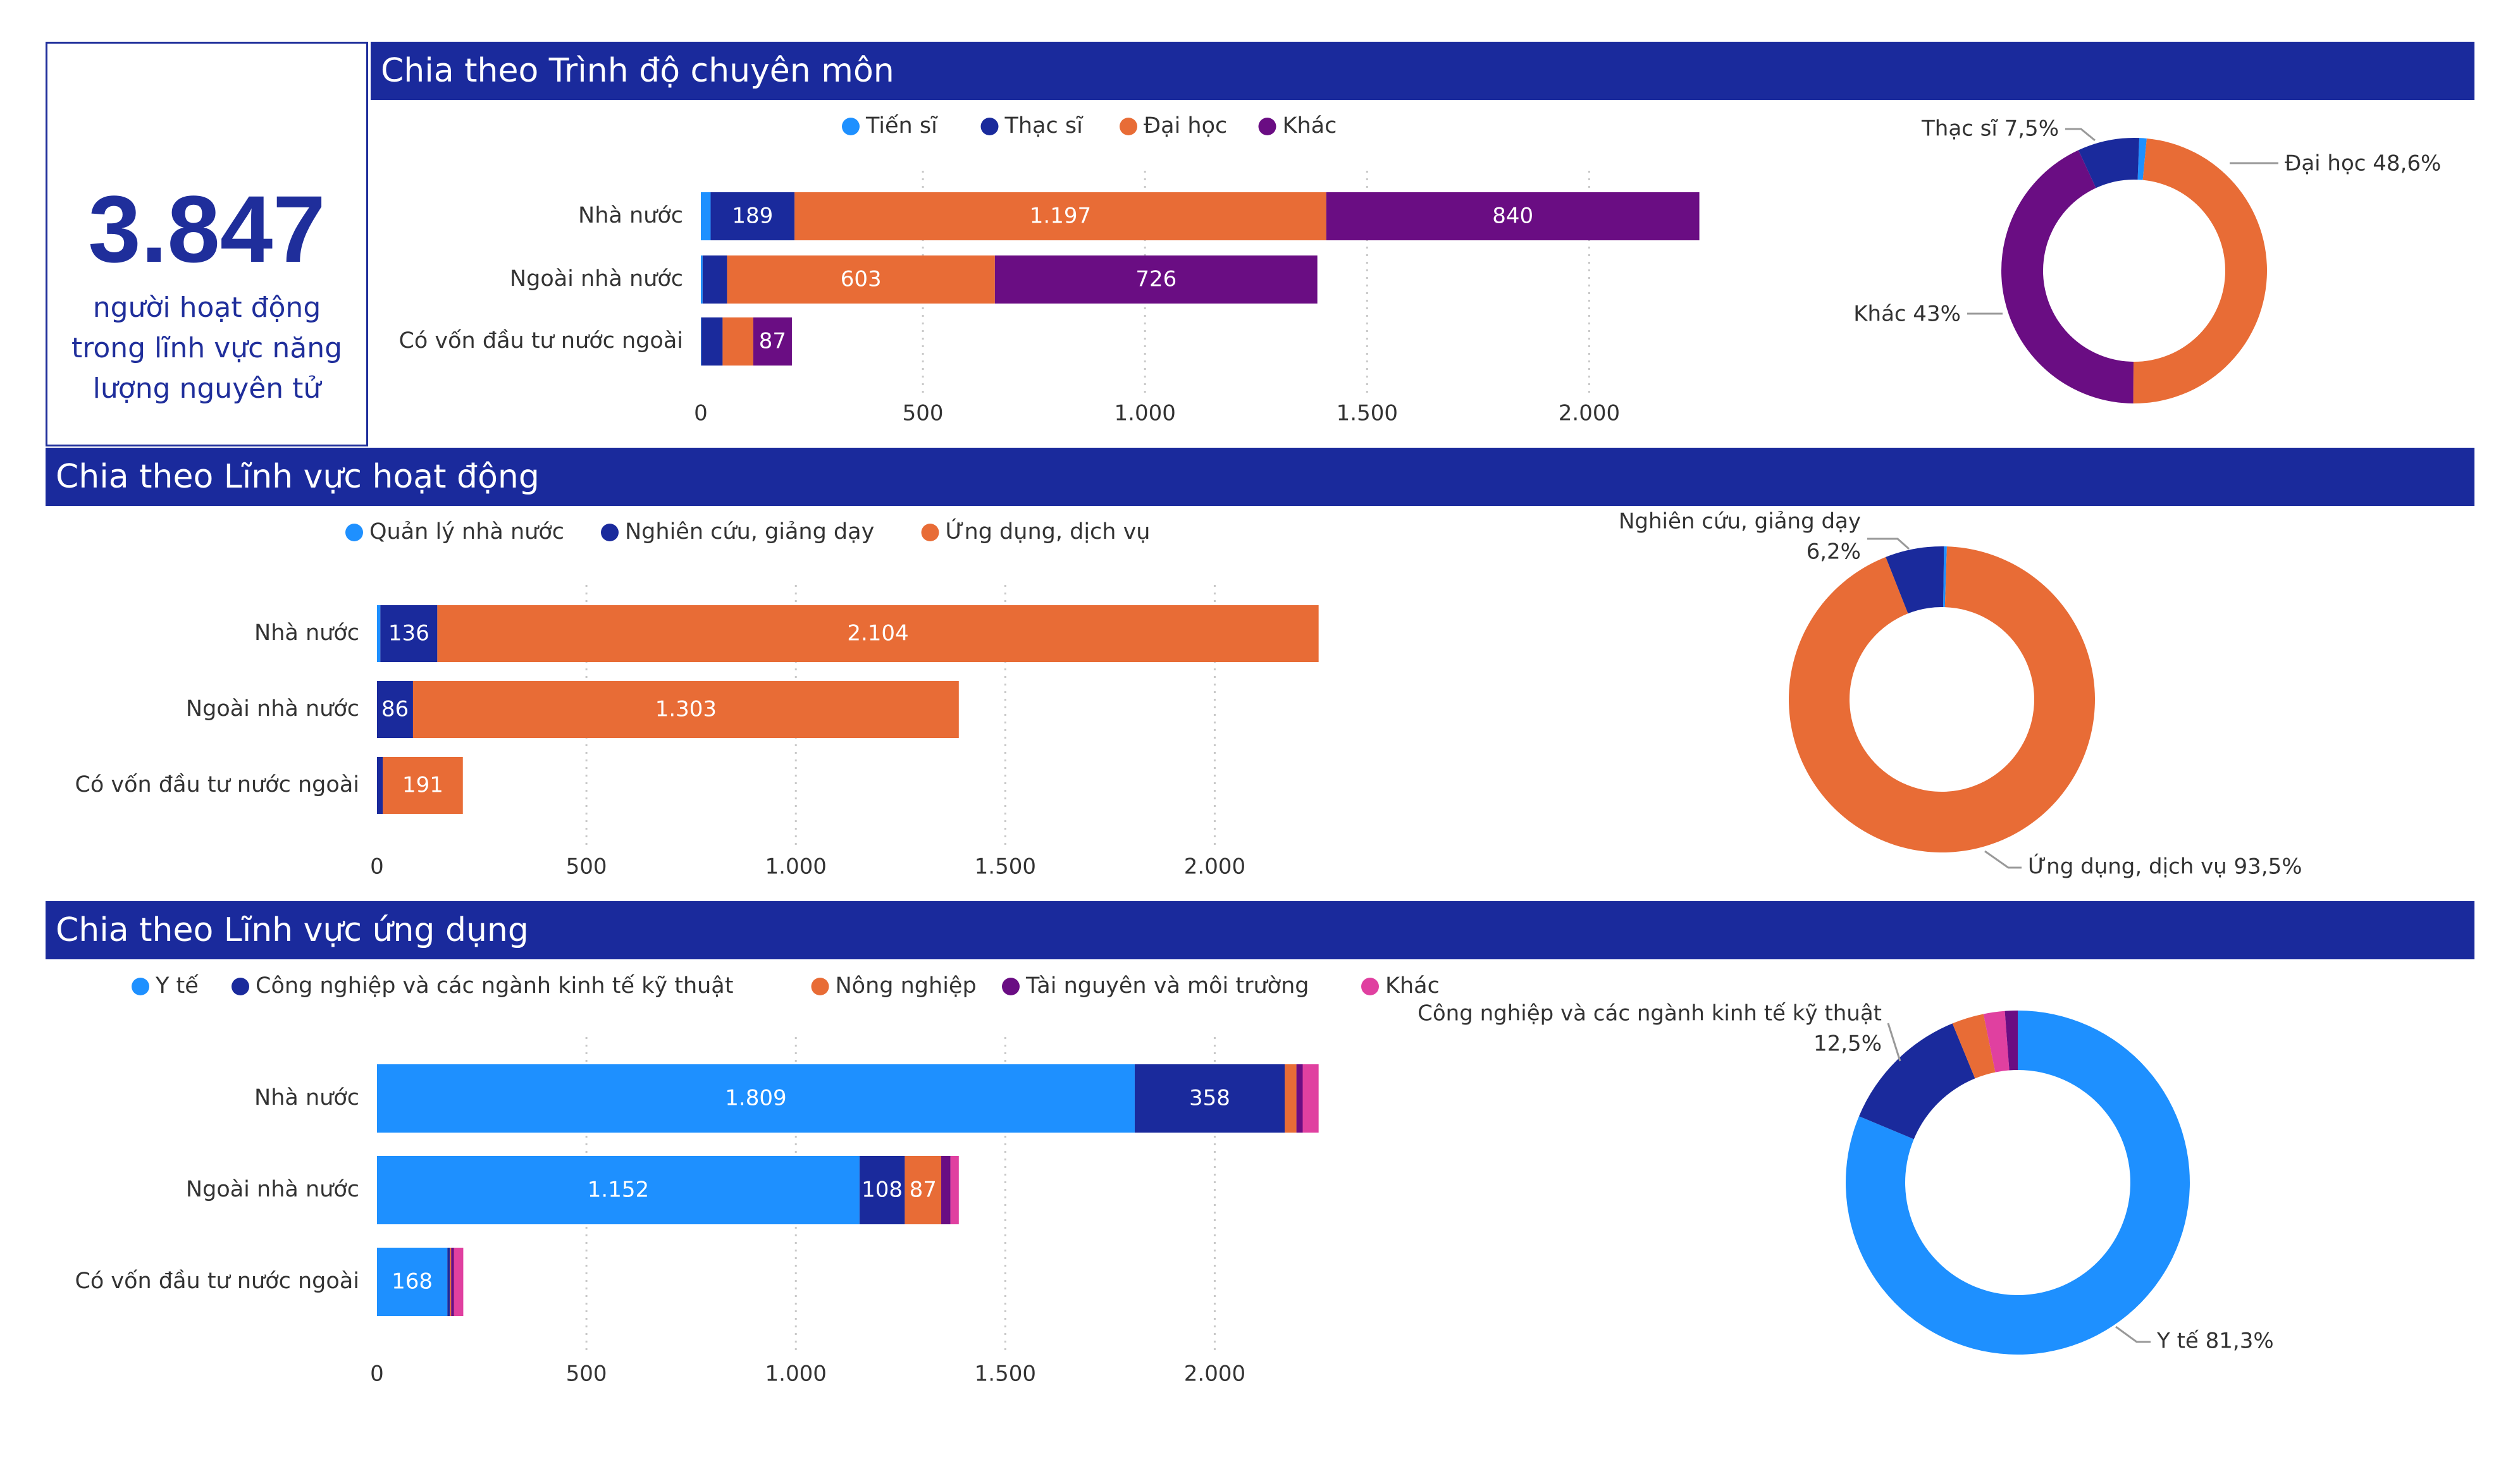  What do you see at coordinates (2363, 163) in the screenshot?
I see `slice-label: Đại học 48,6%` at bounding box center [2363, 163].